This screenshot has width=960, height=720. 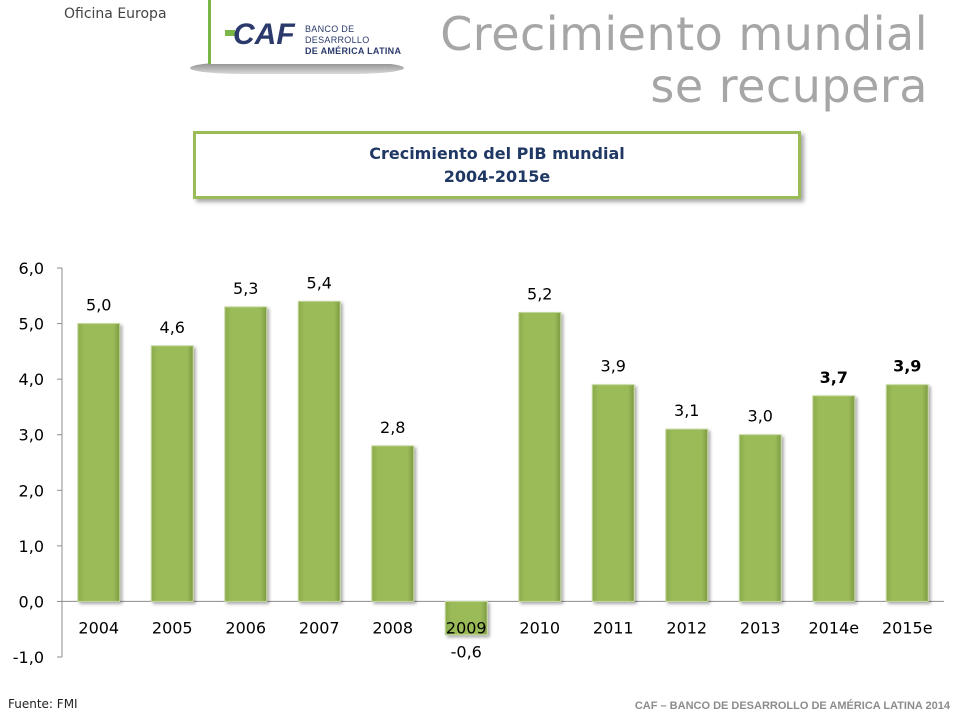 I want to click on page-title-line1: Crecimiento mundial, so click(x=684, y=34).